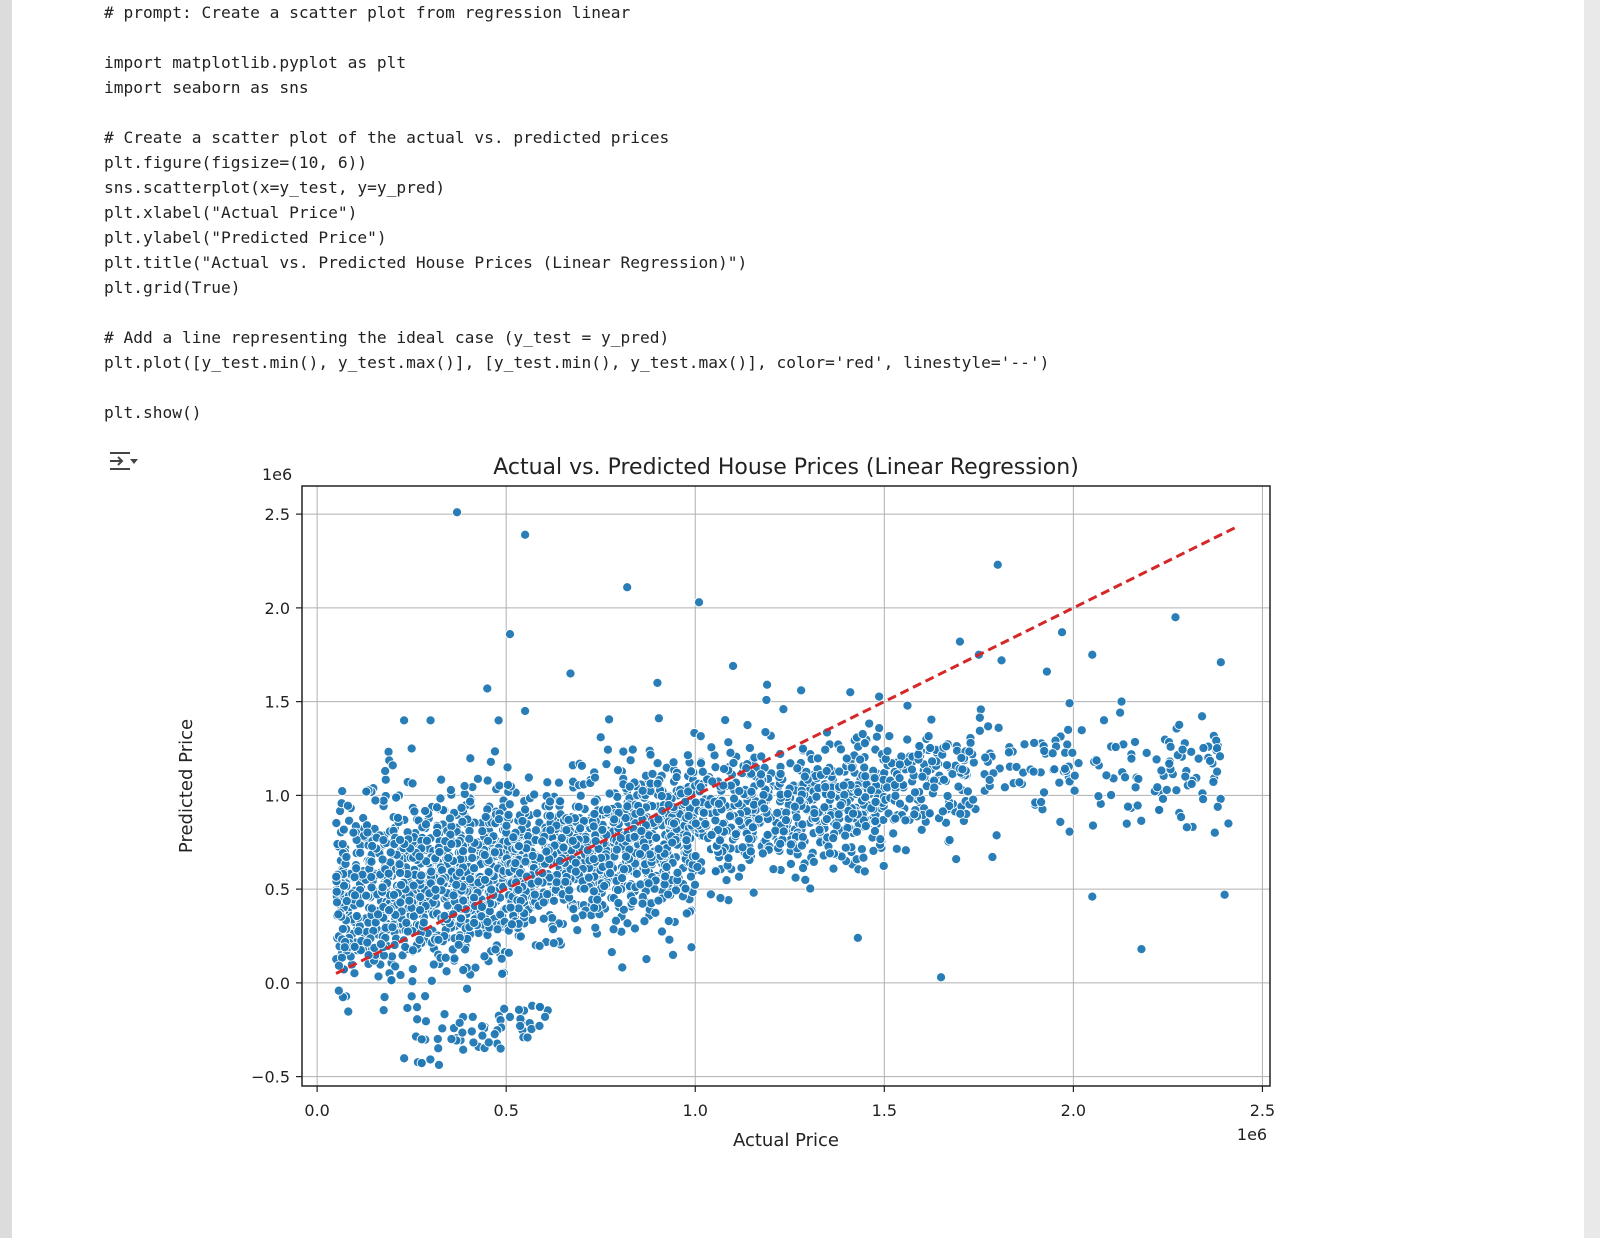 This screenshot has height=1238, width=1600. What do you see at coordinates (124, 464) in the screenshot?
I see `output-toggle-icon` at bounding box center [124, 464].